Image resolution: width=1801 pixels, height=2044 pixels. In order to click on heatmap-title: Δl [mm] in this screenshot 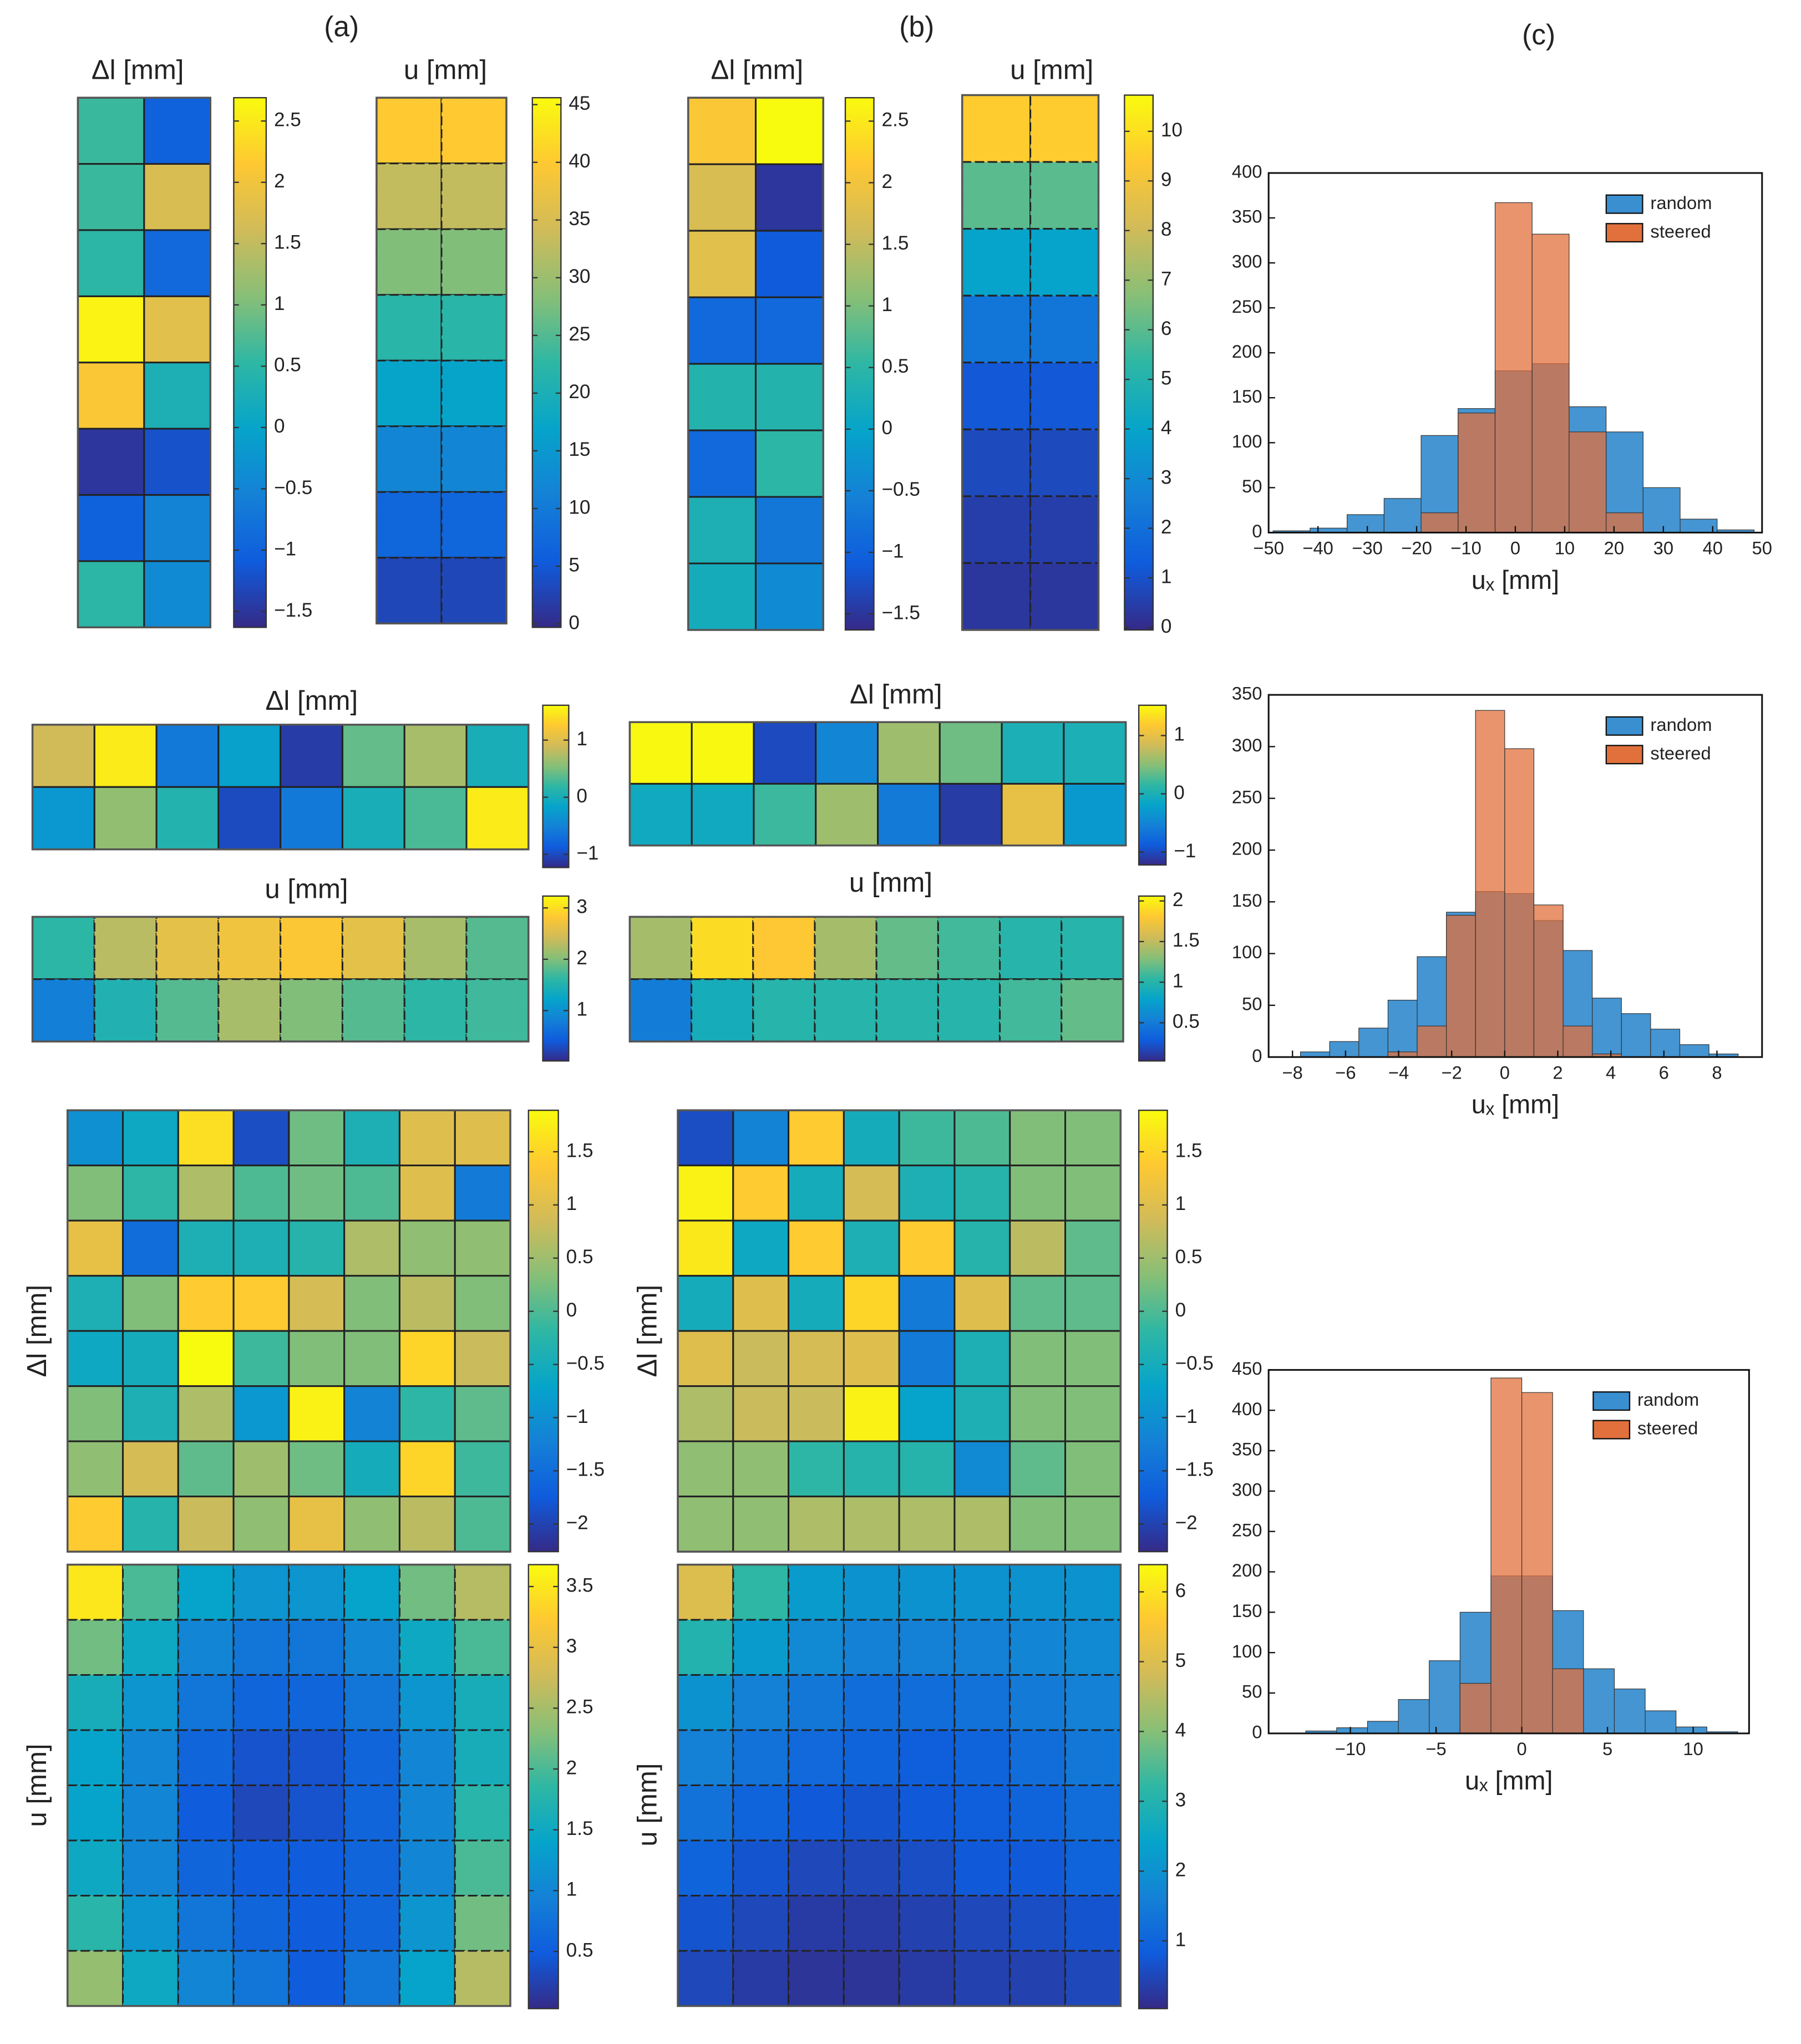, I will do `click(757, 69)`.